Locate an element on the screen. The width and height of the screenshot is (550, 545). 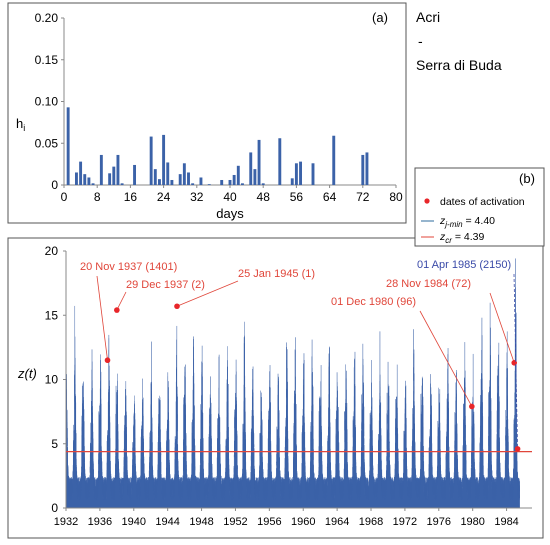
panel-a-x-tick-label: 24 is located at coordinates (164, 197).